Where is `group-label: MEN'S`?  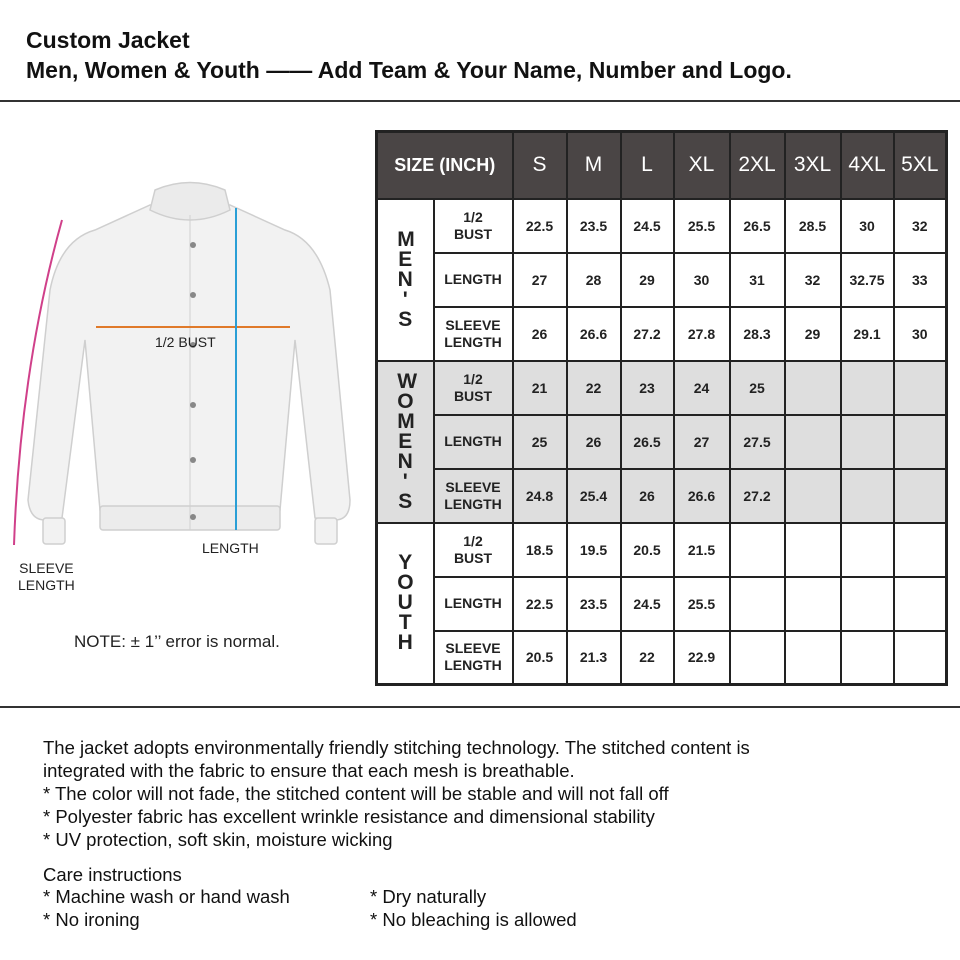
group-label: MEN'S is located at coordinates (405, 279).